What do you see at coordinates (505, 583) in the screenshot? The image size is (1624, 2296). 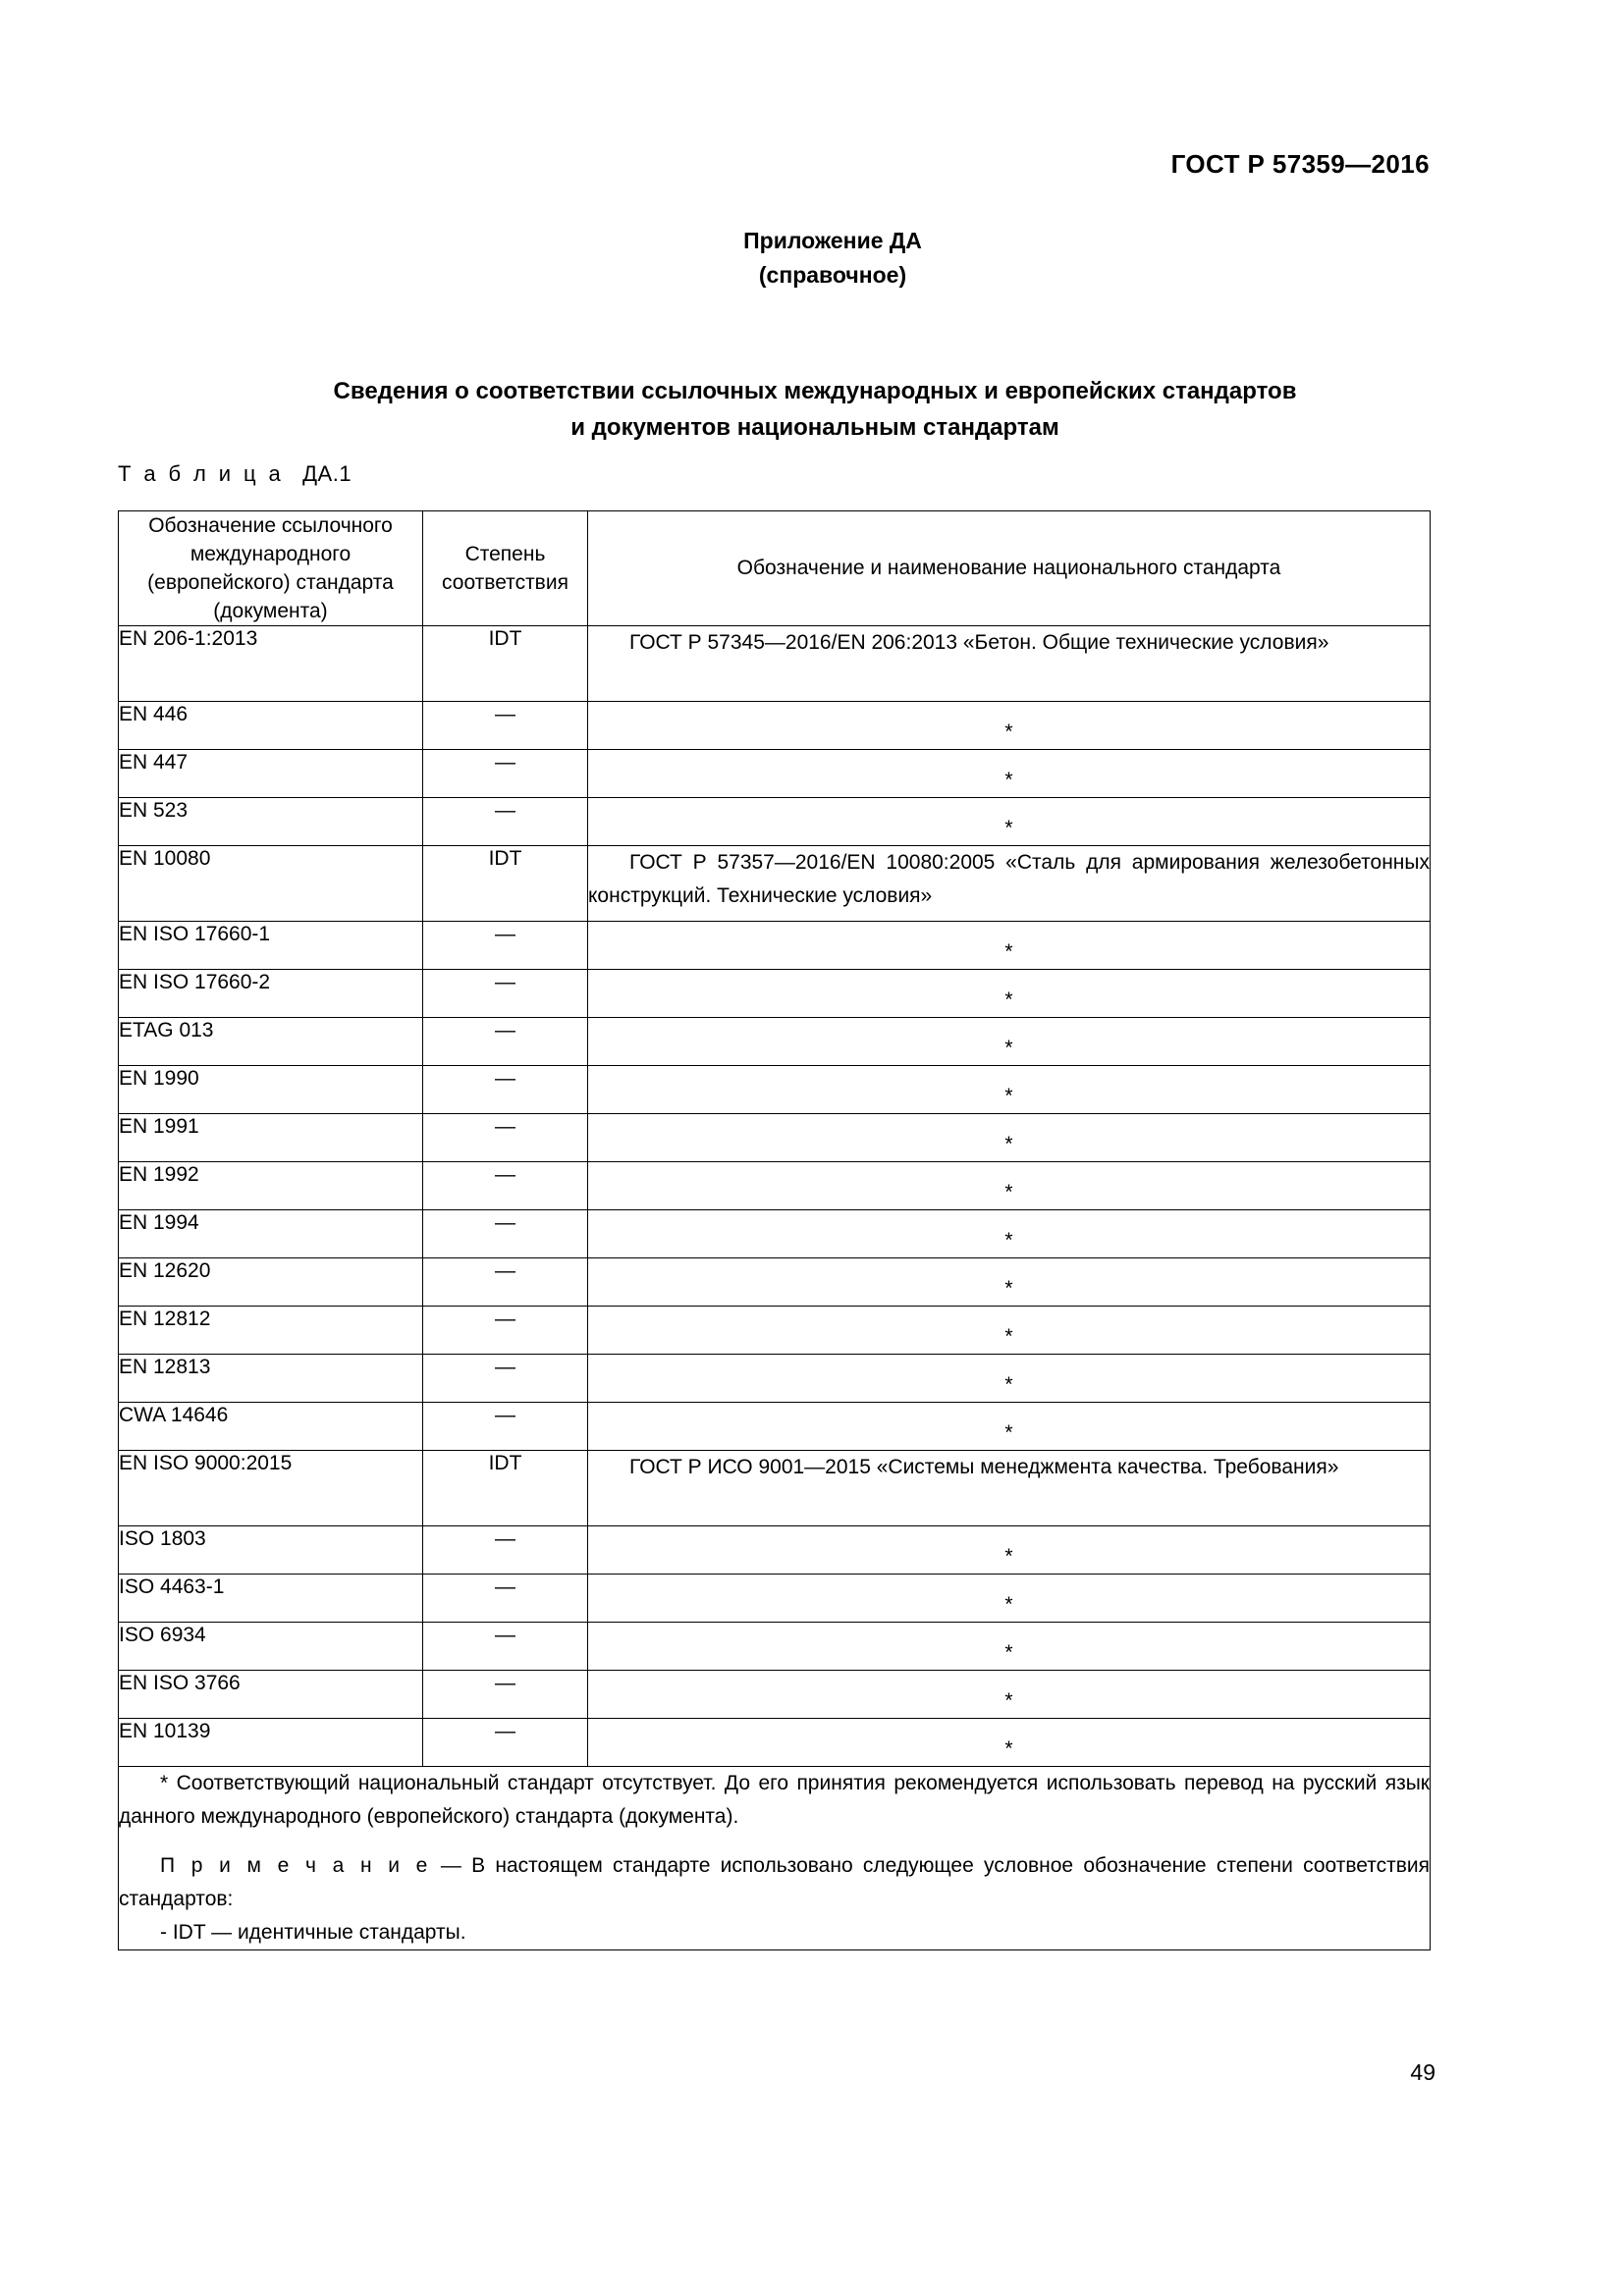 I see `column-header-degree-line-2: соответствия` at bounding box center [505, 583].